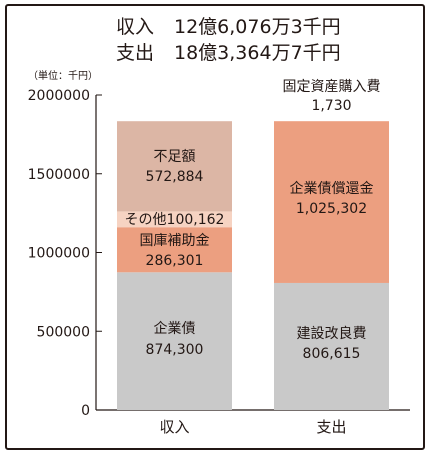  Describe the element at coordinates (175, 240) in the screenshot. I see `segment-name: 国庫補助金` at that location.